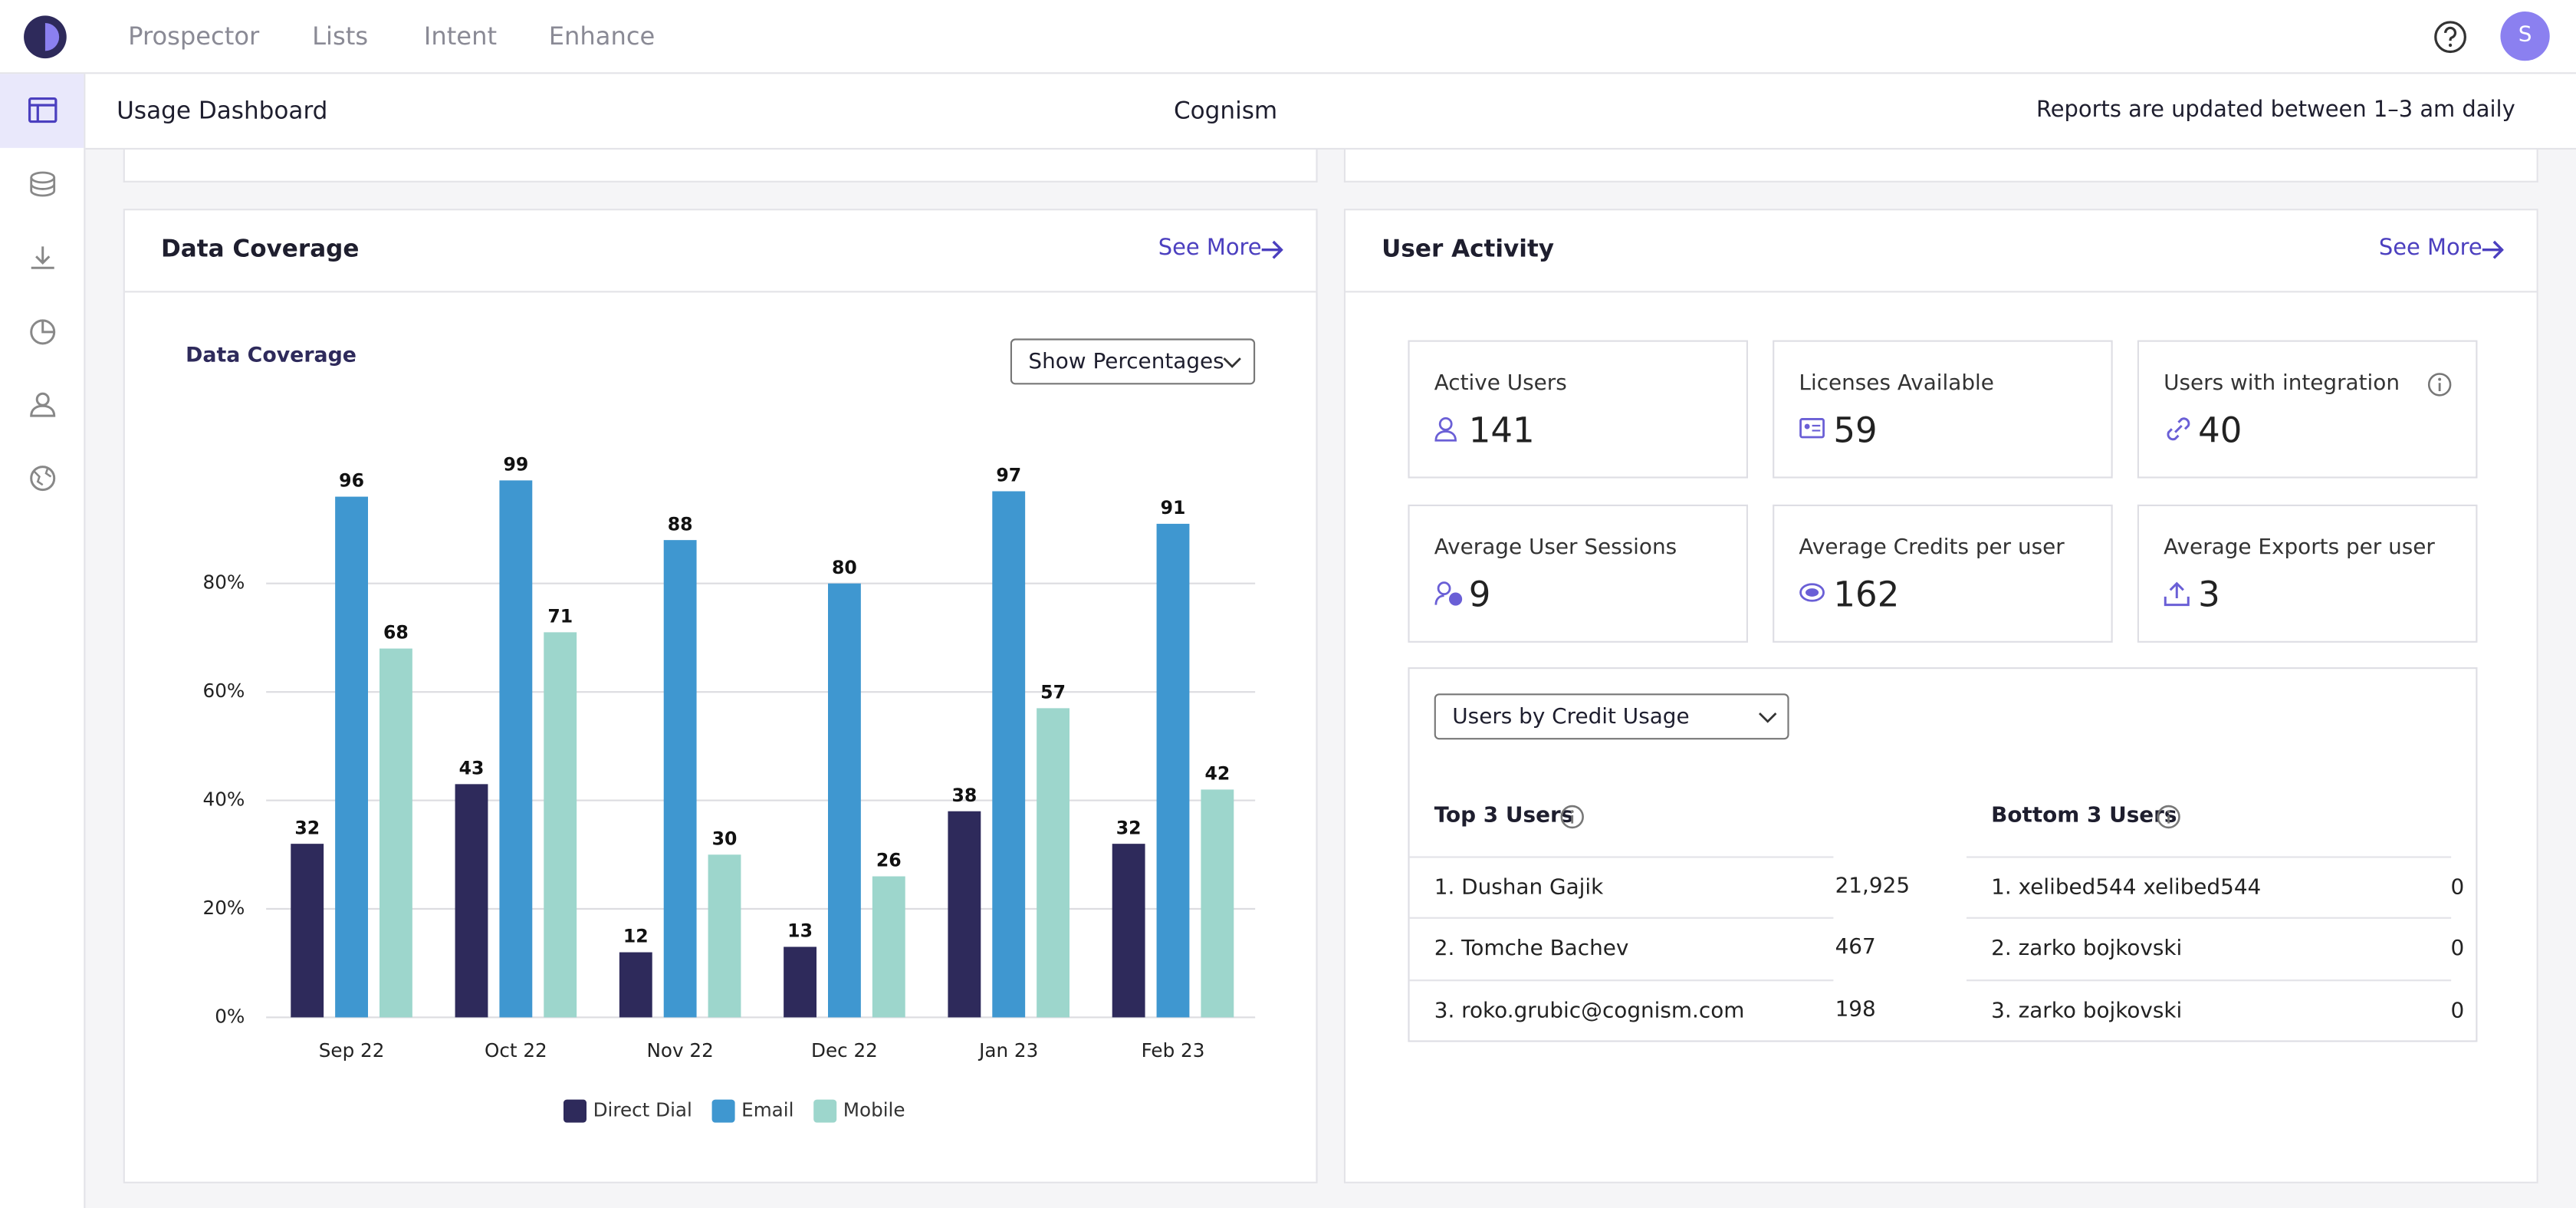 Image resolution: width=2576 pixels, height=1208 pixels. Describe the element at coordinates (224, 908) in the screenshot. I see `y-tick-label: 20%` at that location.